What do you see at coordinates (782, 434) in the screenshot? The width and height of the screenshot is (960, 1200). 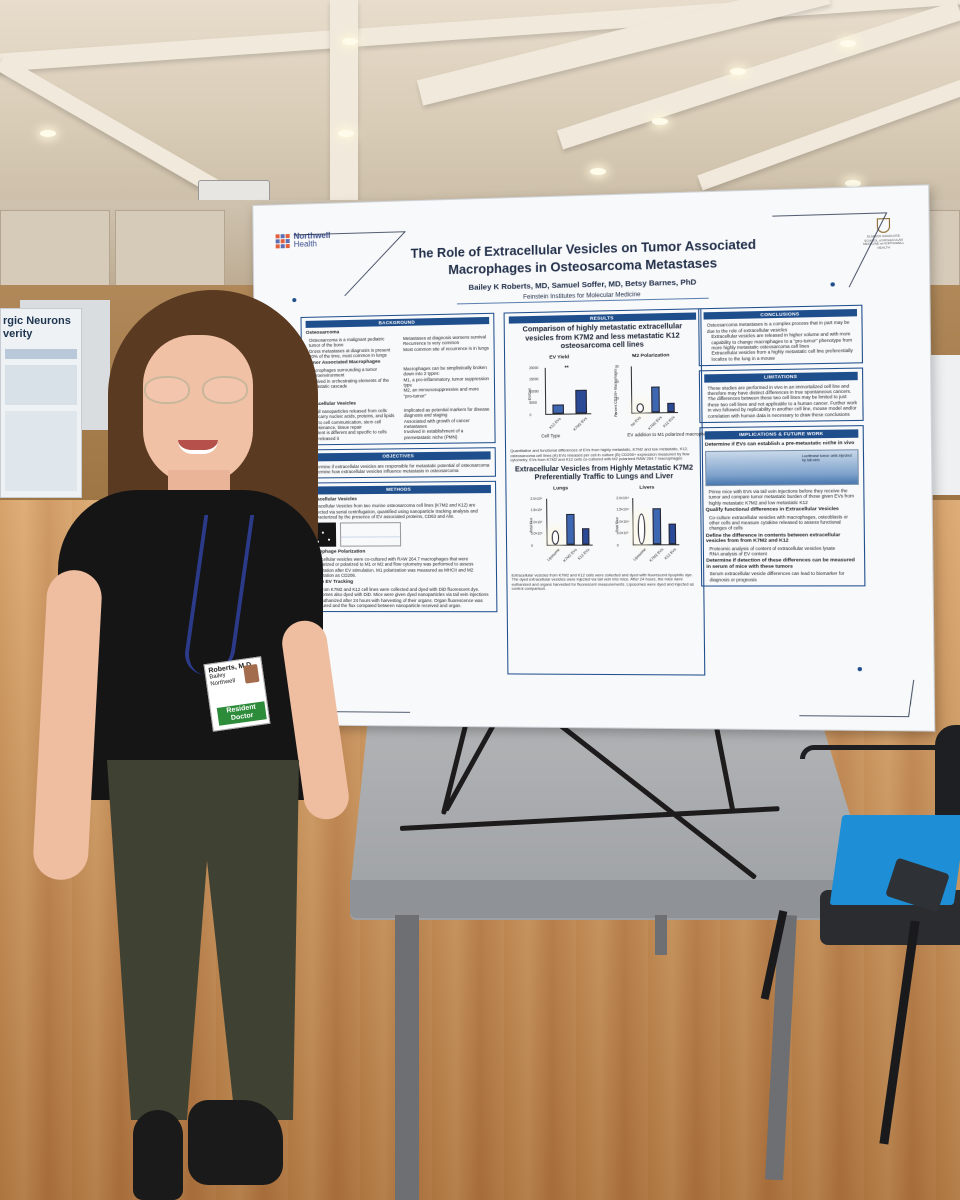 I see `implications-heading: IMPLICATIONS & FUTURE WORK` at bounding box center [782, 434].